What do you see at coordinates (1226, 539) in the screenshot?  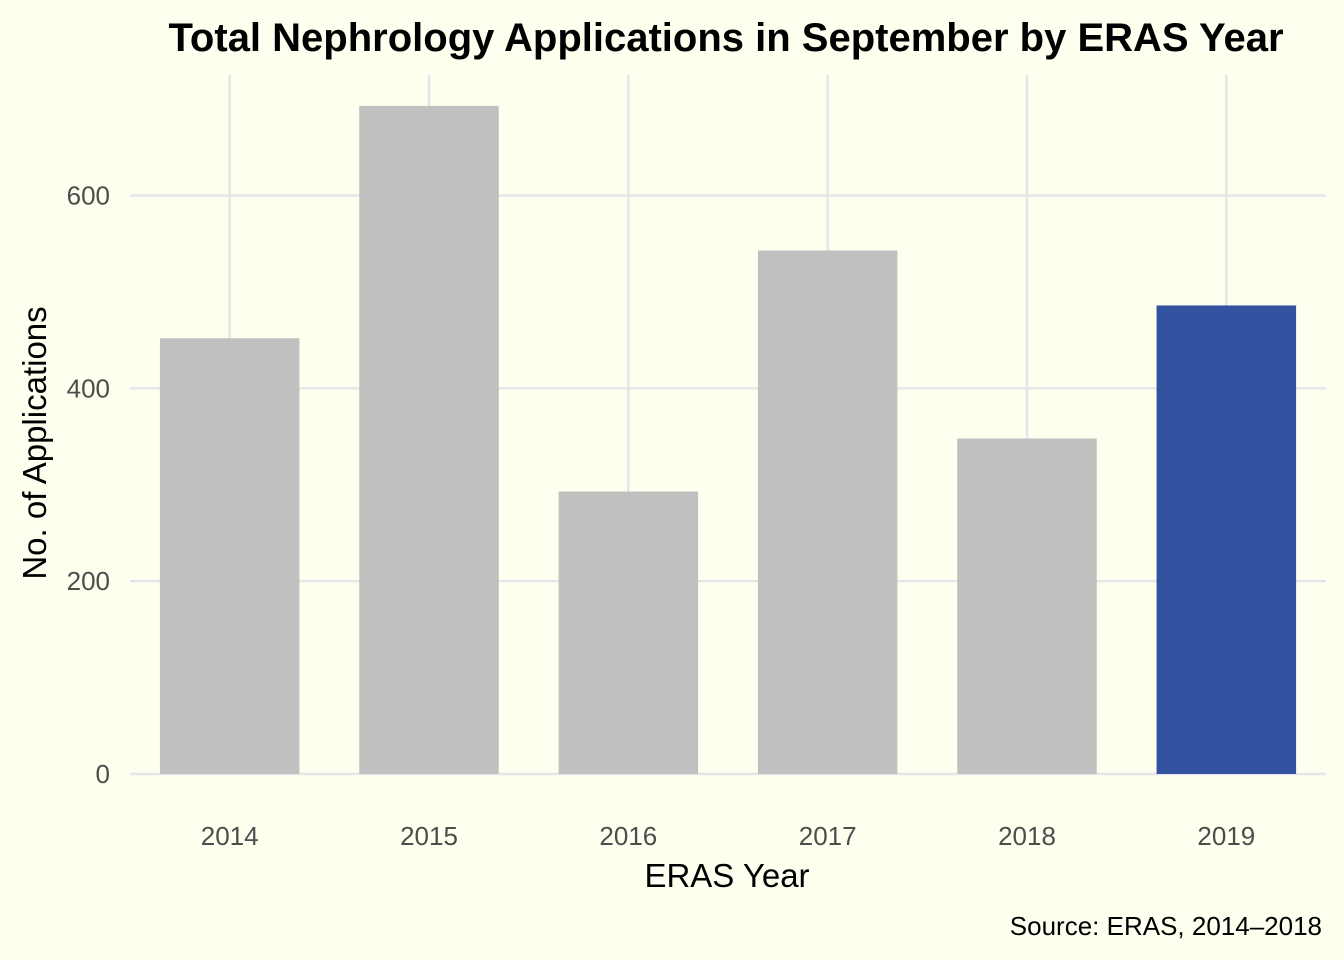 I see `bar-2019` at bounding box center [1226, 539].